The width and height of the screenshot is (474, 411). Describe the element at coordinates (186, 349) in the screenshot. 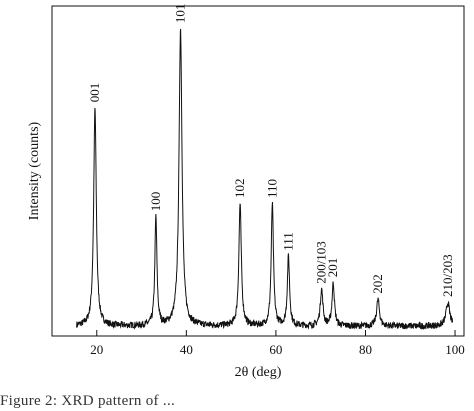

I see `x-tick-label: 40` at that location.